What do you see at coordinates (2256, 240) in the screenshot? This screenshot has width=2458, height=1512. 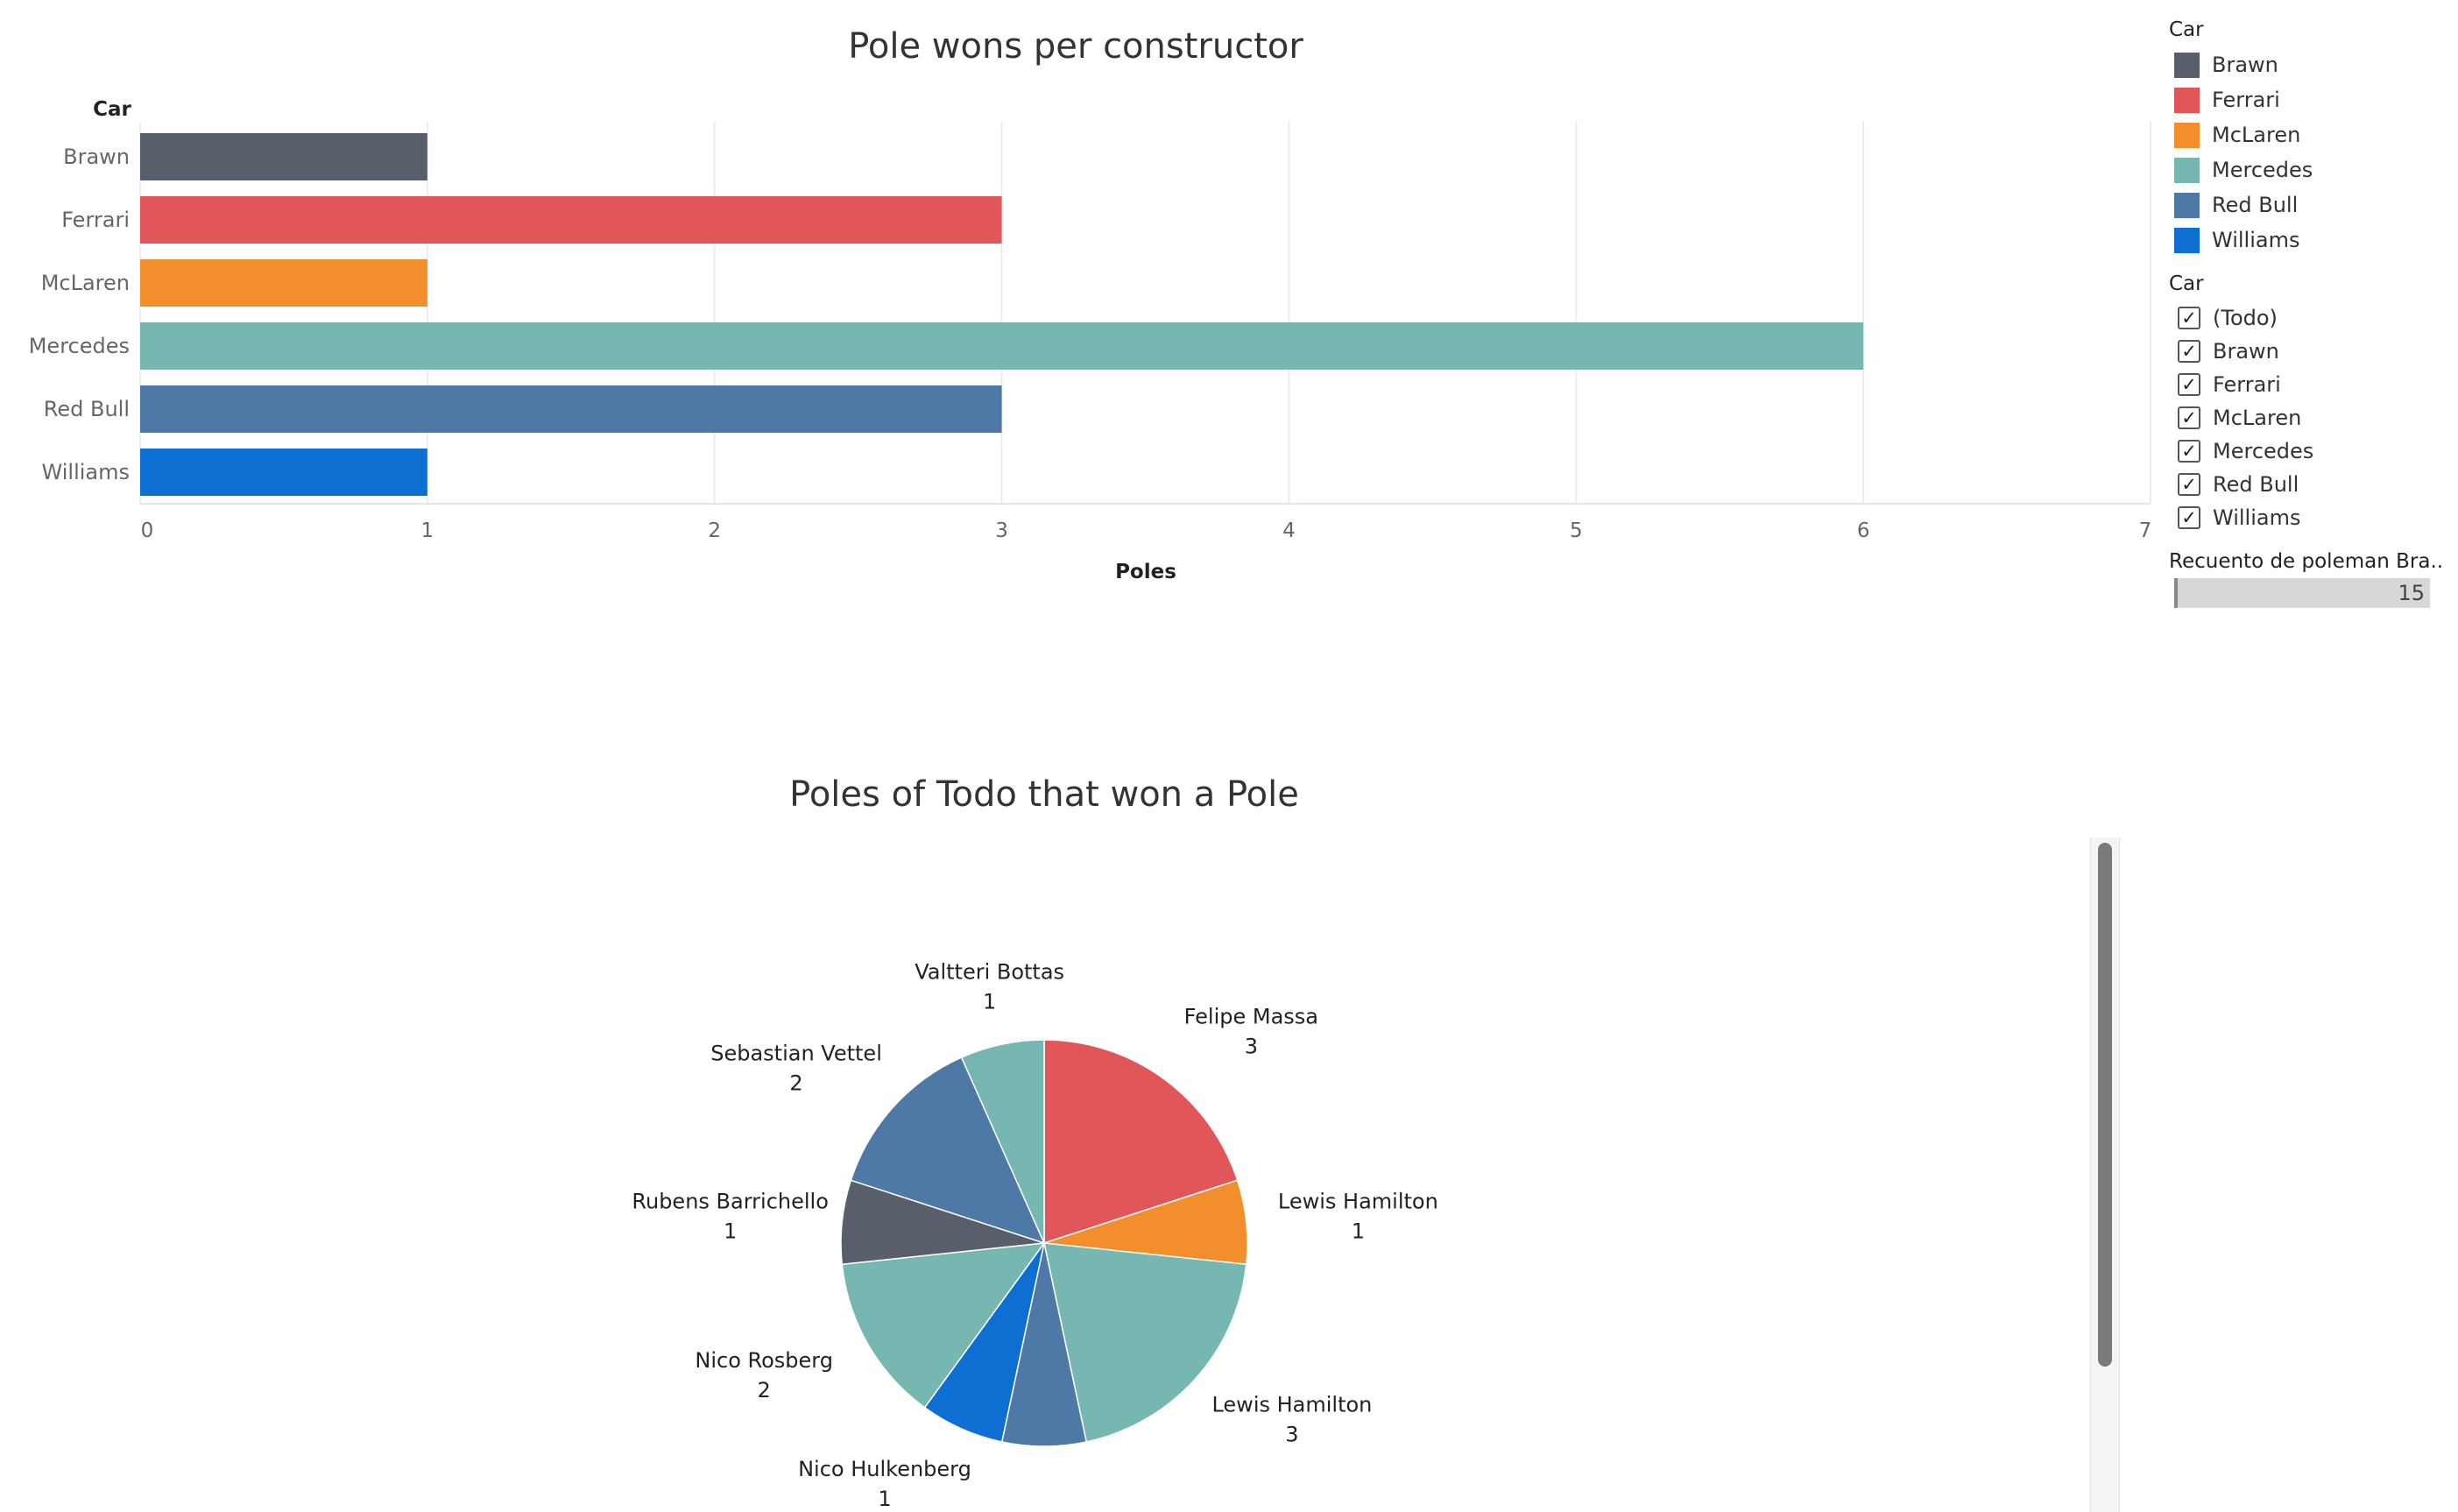 I see `legend-label: Williams` at bounding box center [2256, 240].